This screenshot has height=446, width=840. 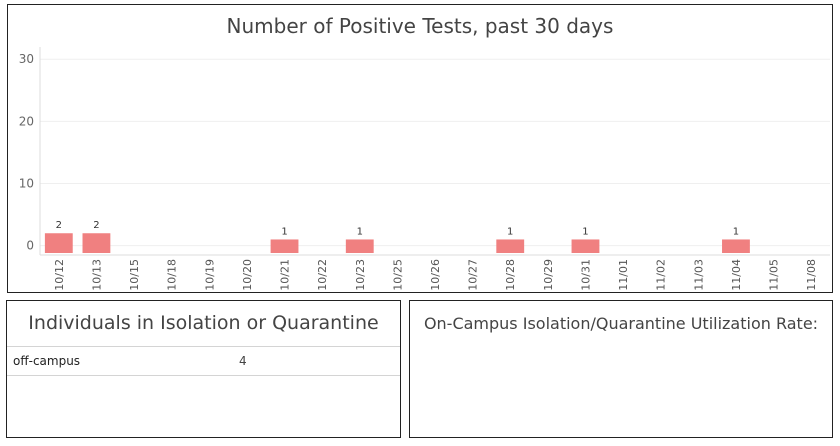 I want to click on x-tick-label: 10/12, so click(x=59, y=275).